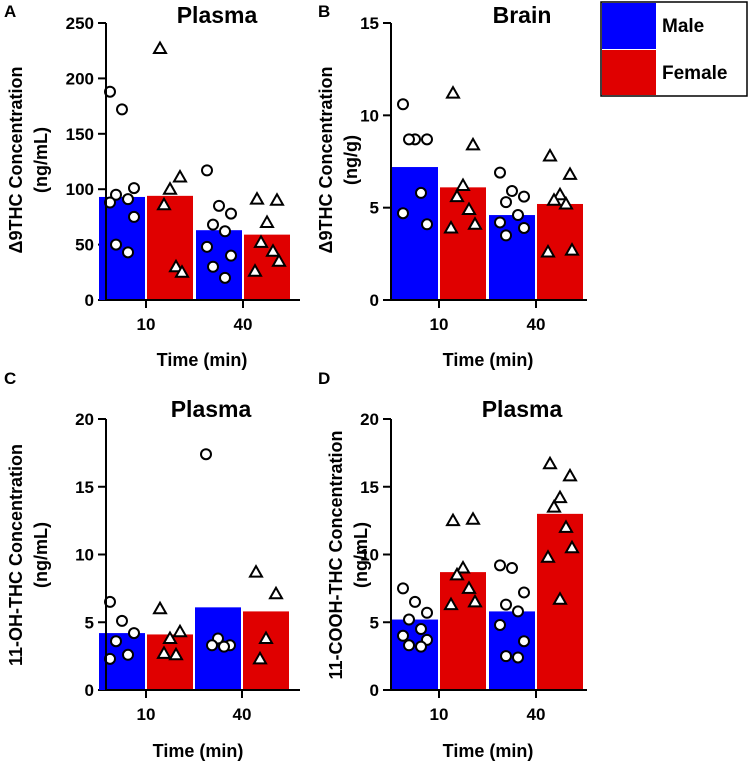  What do you see at coordinates (629, 26) in the screenshot?
I see `legend-swatch-male` at bounding box center [629, 26].